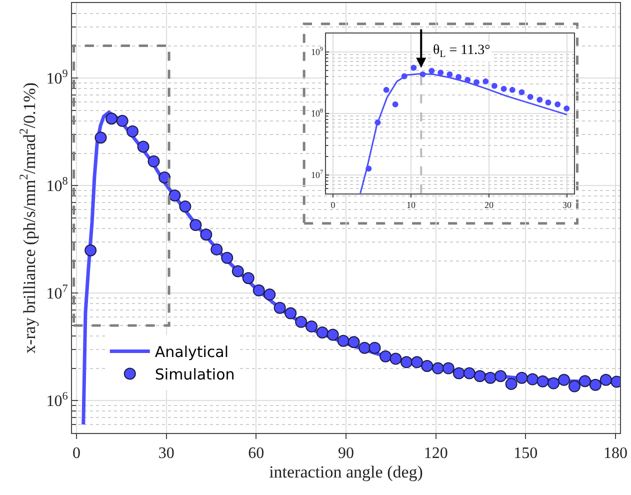 Image resolution: width=631 pixels, height=495 pixels. Describe the element at coordinates (526, 453) in the screenshot. I see `x-tick-label: 150` at that location.